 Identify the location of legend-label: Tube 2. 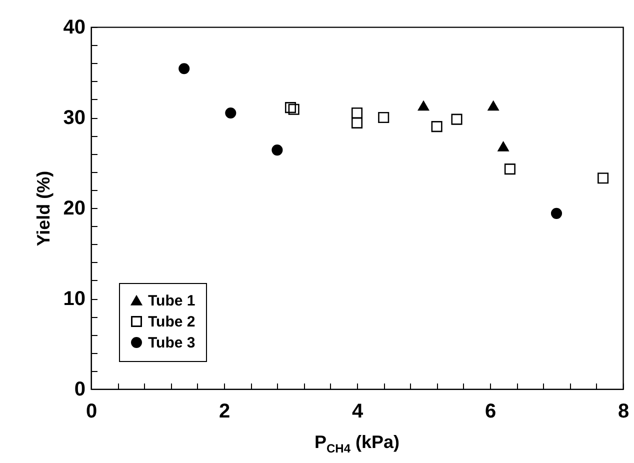
(172, 322).